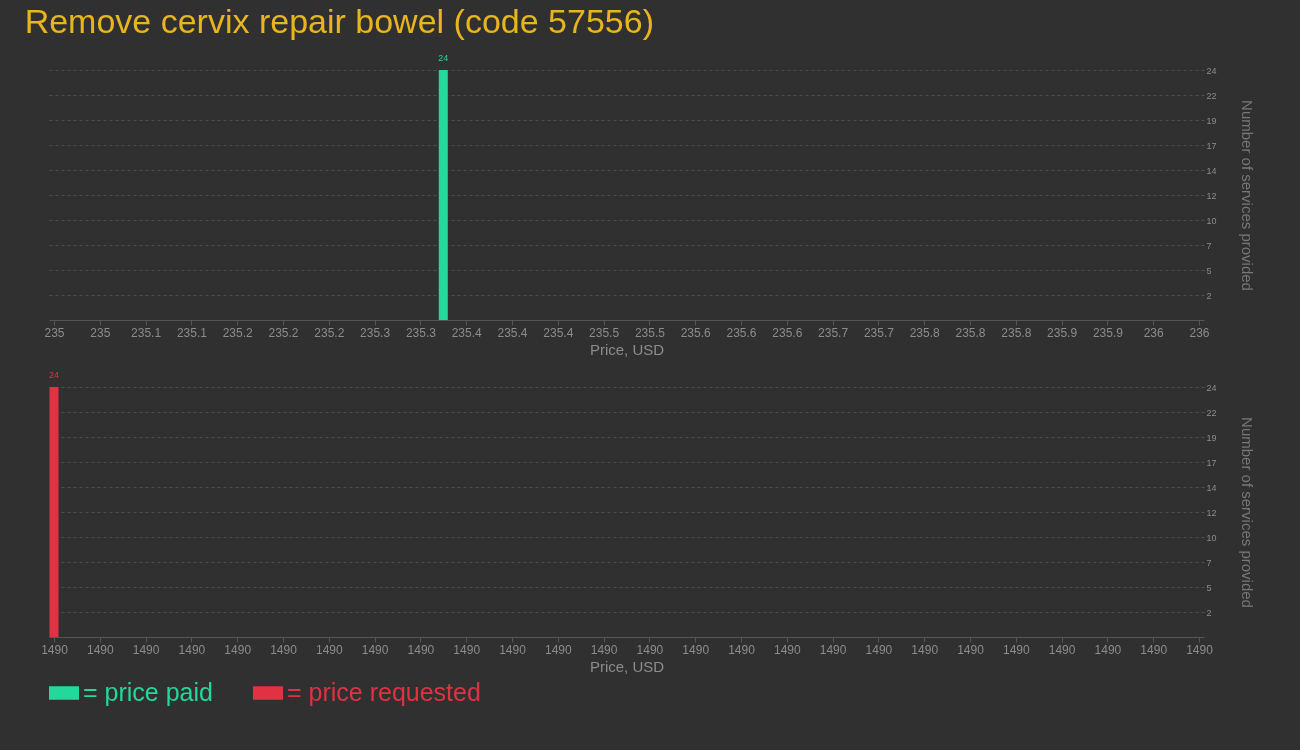 This screenshot has height=750, width=1300. Describe the element at coordinates (148, 692) in the screenshot. I see `legend-label: = price paid` at that location.